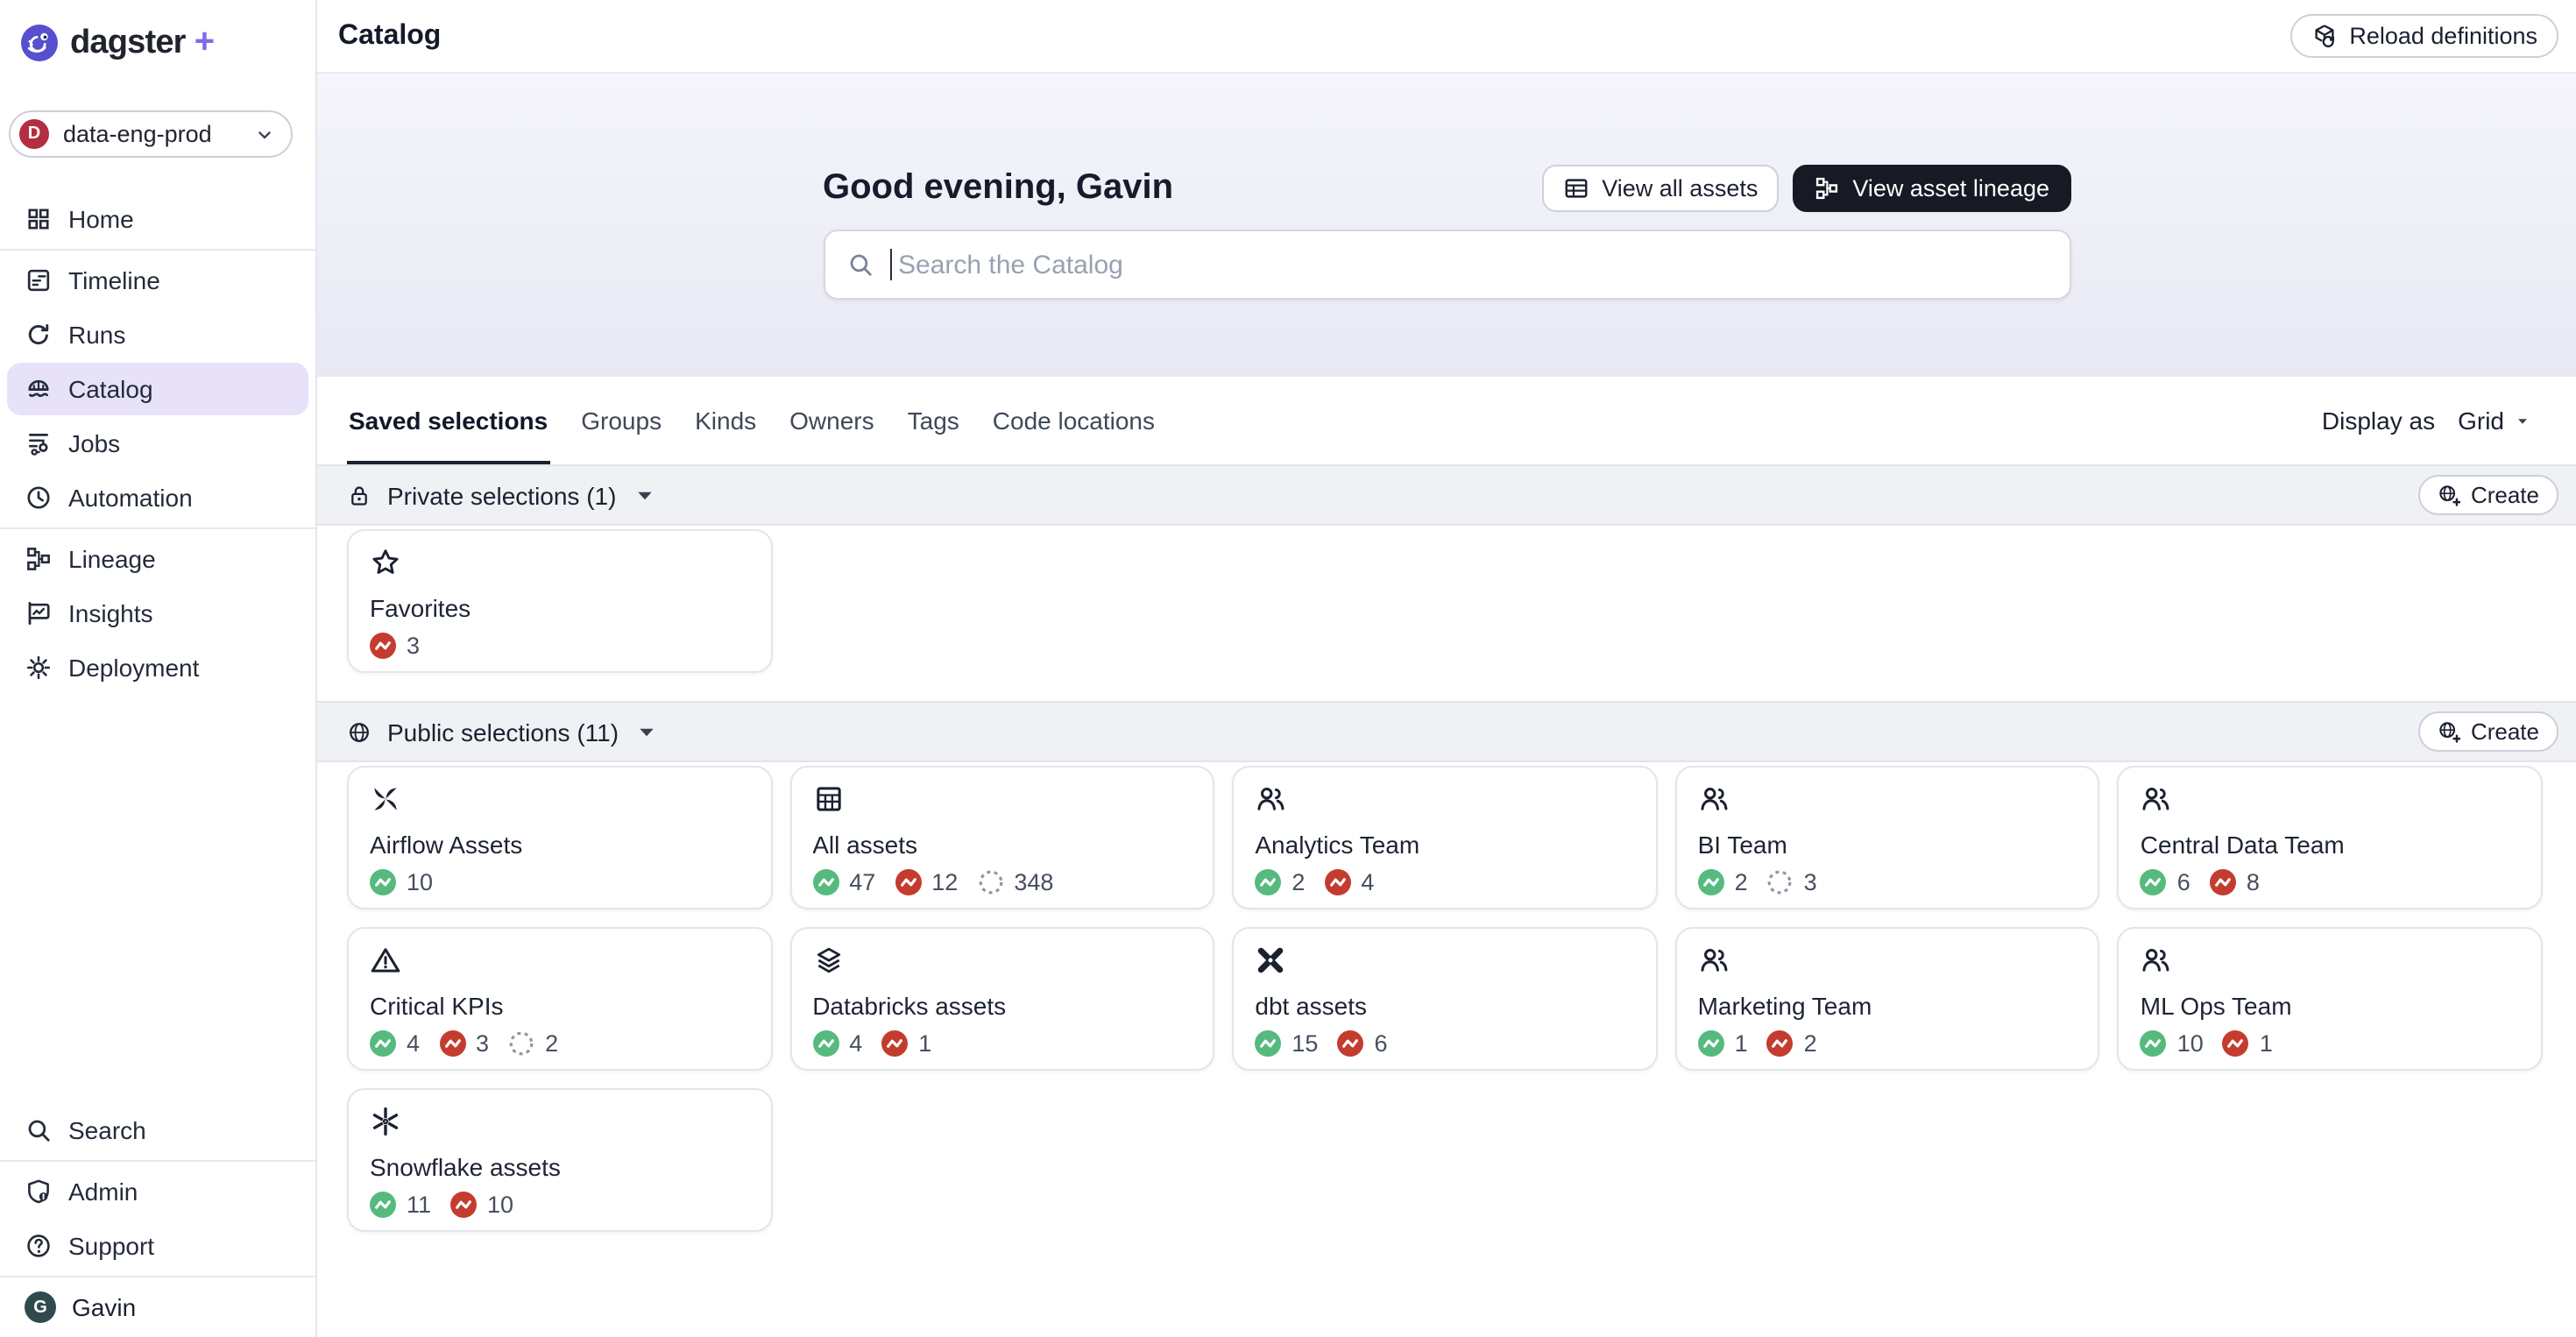 This screenshot has height=1337, width=2576. I want to click on automation-icon, so click(39, 498).